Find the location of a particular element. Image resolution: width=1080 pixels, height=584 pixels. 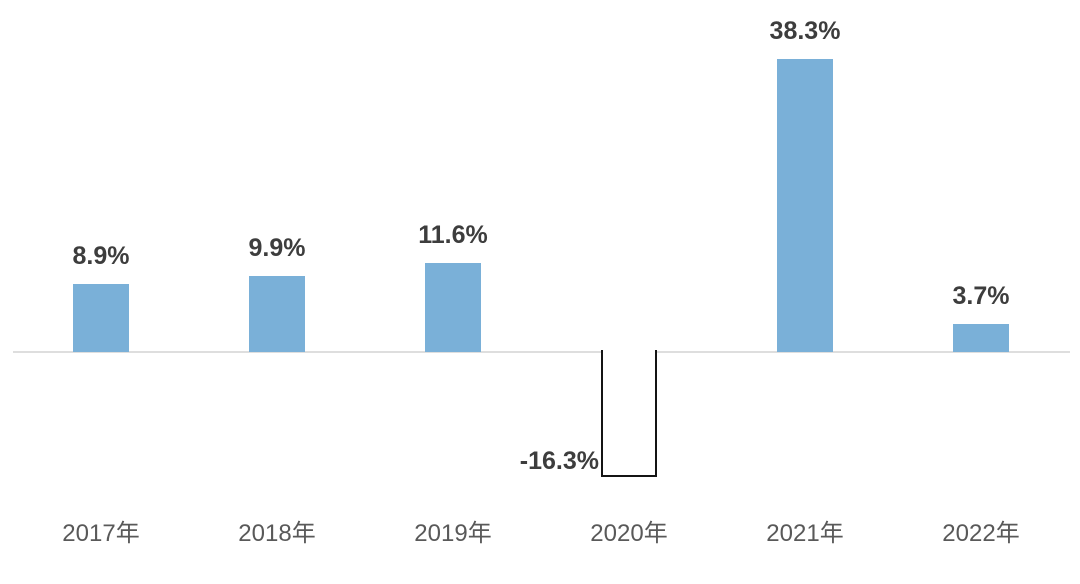

value-label-2020年: -16.3% is located at coordinates (559, 461).